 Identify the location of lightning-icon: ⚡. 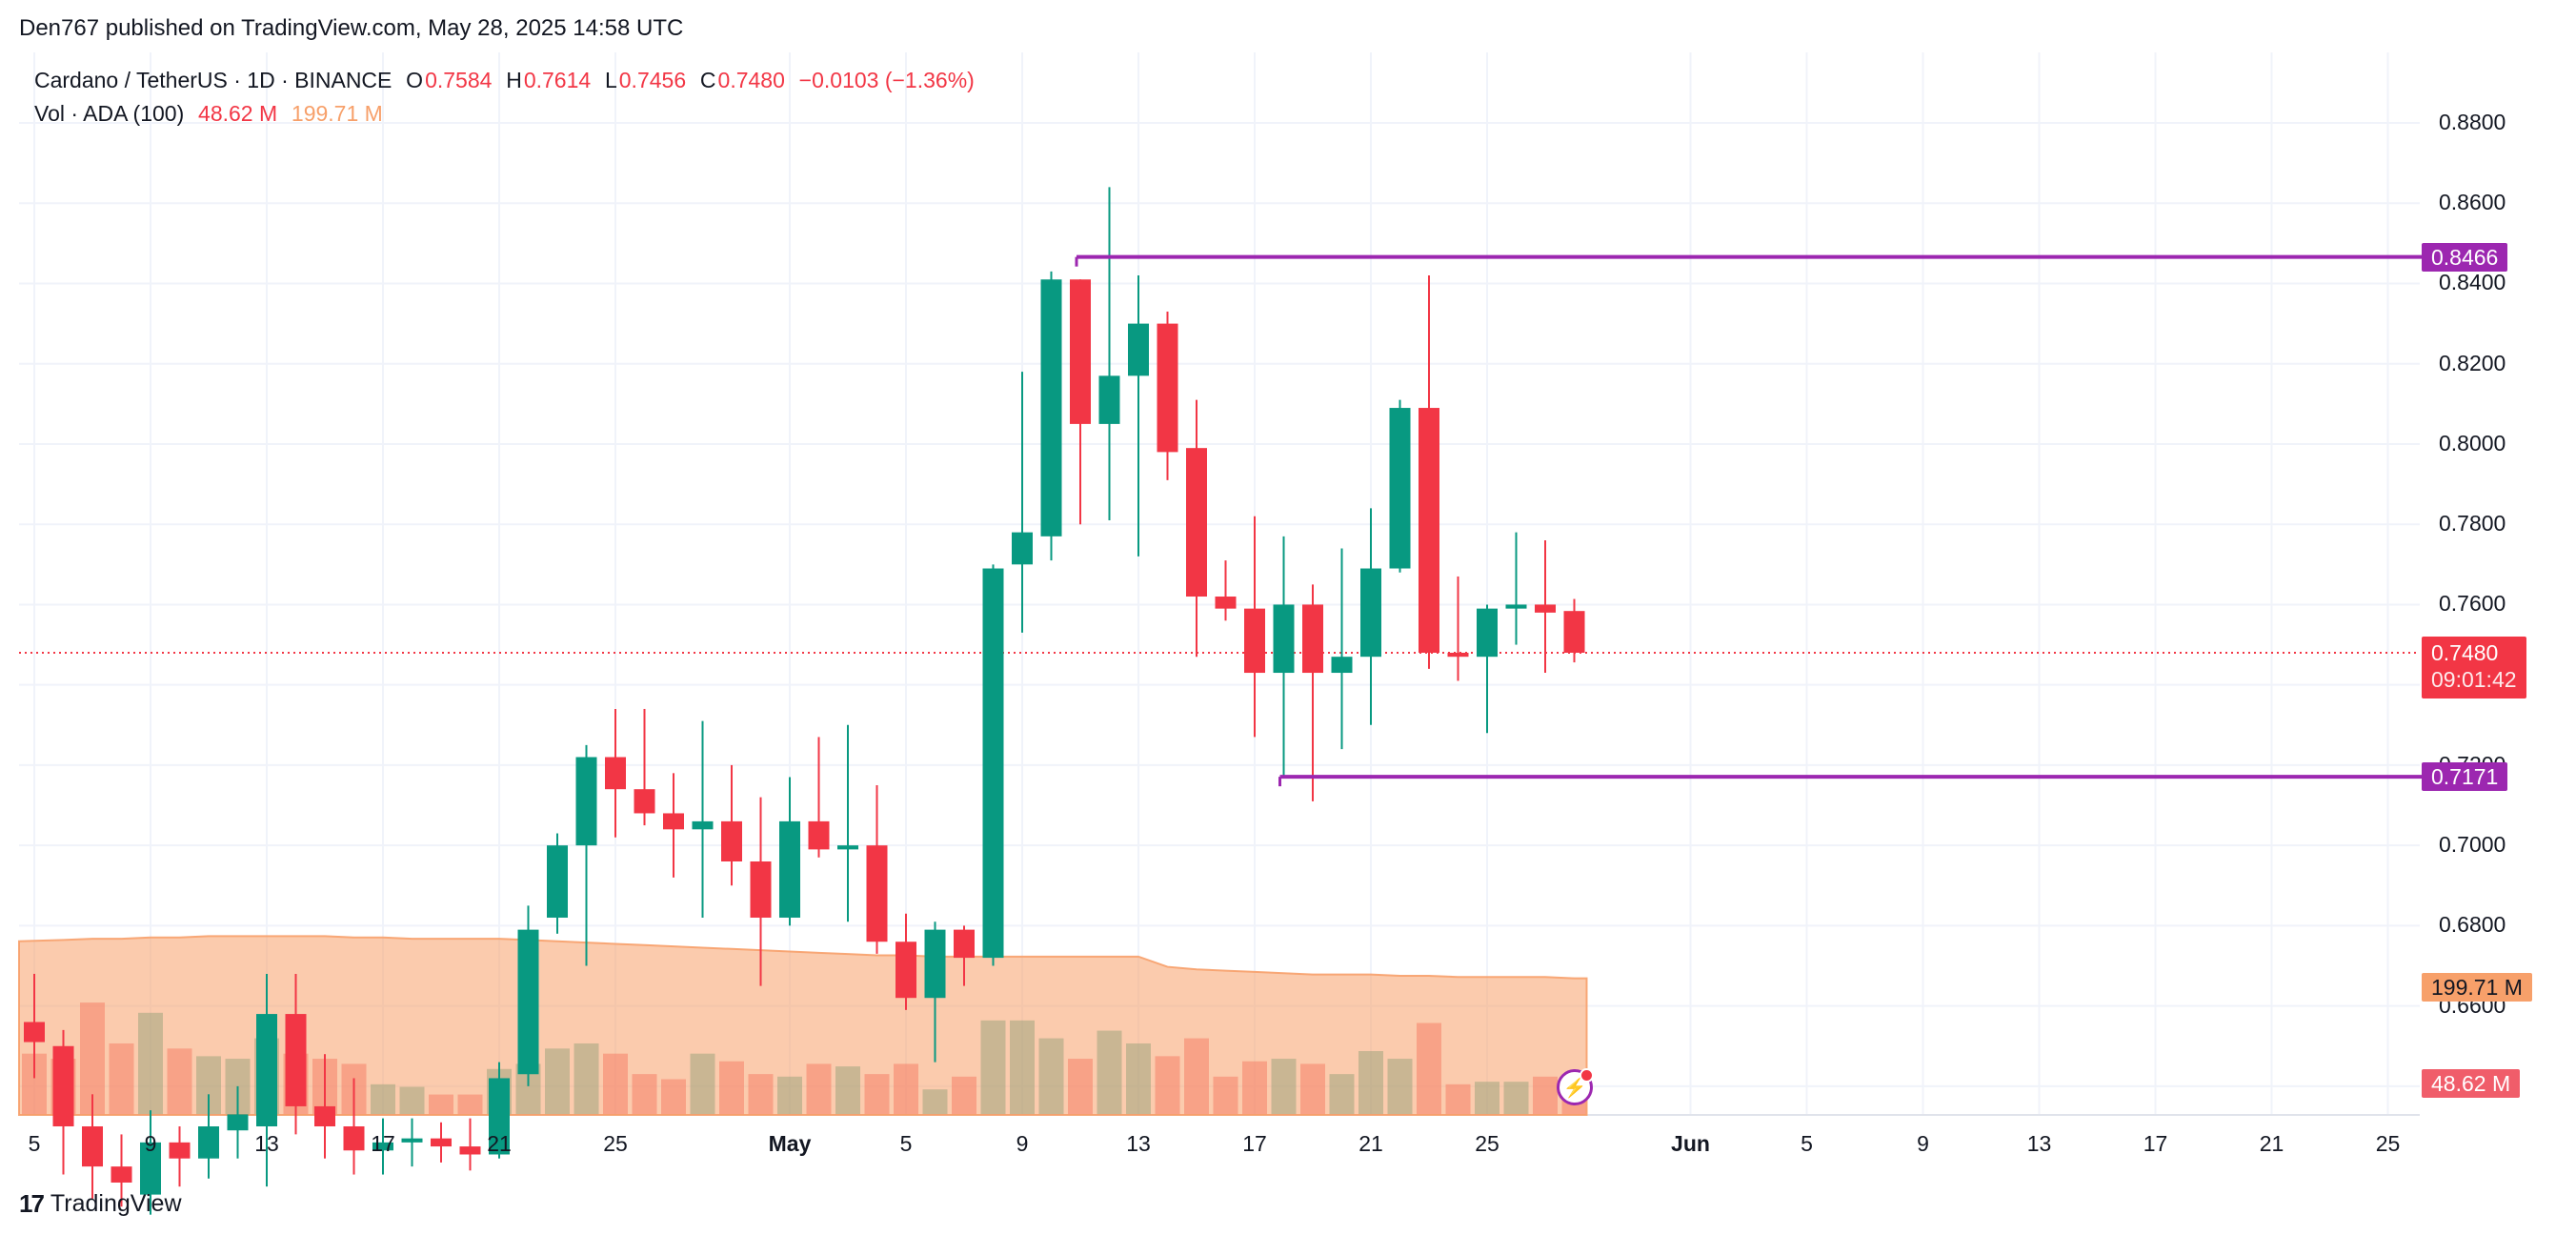
(1576, 1086).